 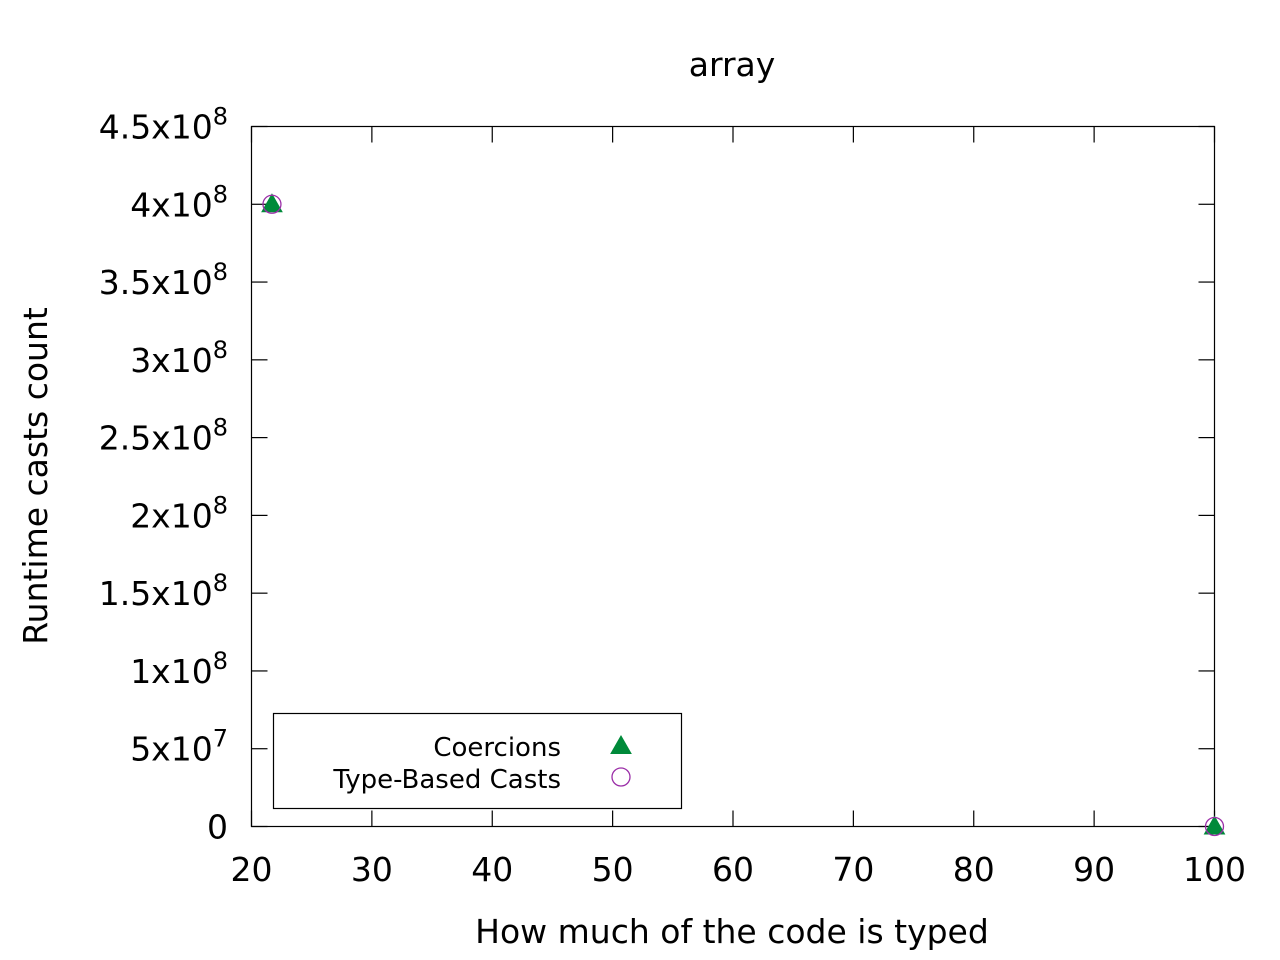 What do you see at coordinates (621, 777) in the screenshot?
I see `legend-marker-type-based-casts` at bounding box center [621, 777].